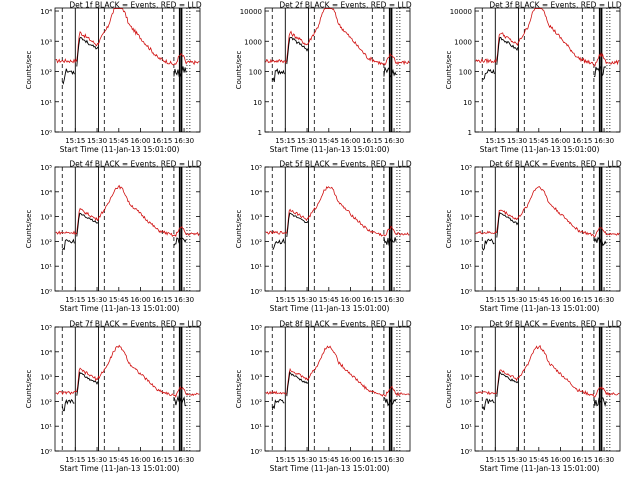  I want to click on y-tick-label: 10, so click(467, 103).